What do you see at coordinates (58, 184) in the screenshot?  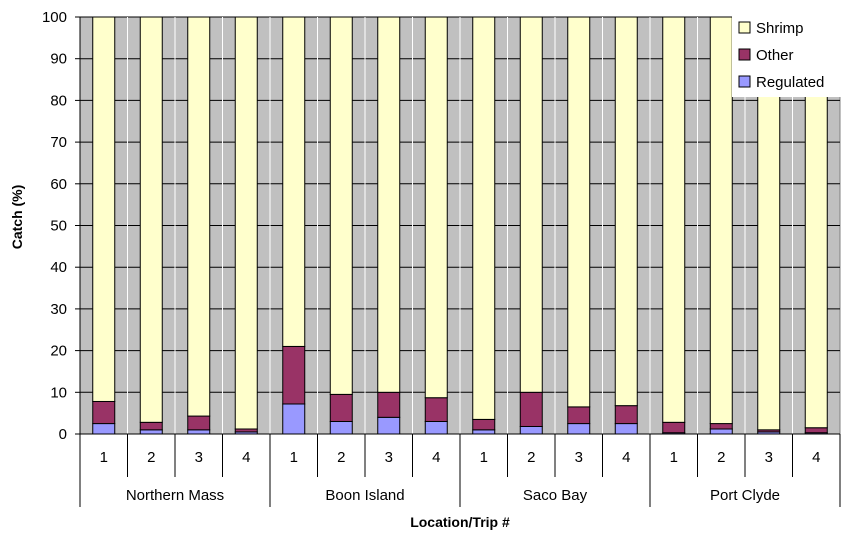 I see `y-tick-label: 60` at bounding box center [58, 184].